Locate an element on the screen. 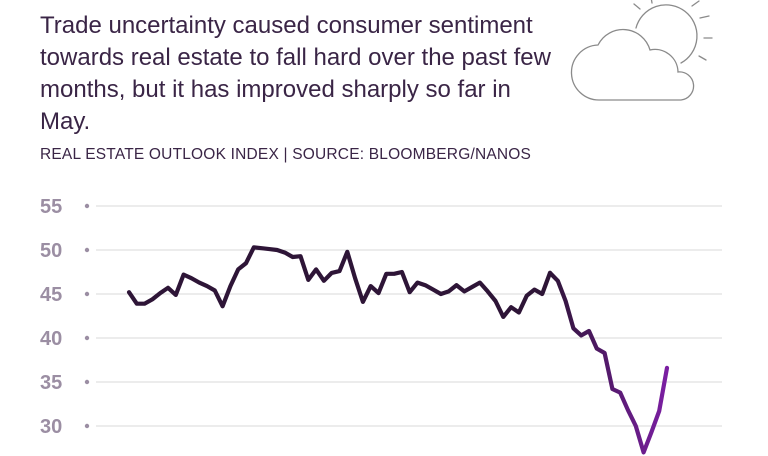 The height and width of the screenshot is (456, 768). series-line-recent is located at coordinates (608, 362).